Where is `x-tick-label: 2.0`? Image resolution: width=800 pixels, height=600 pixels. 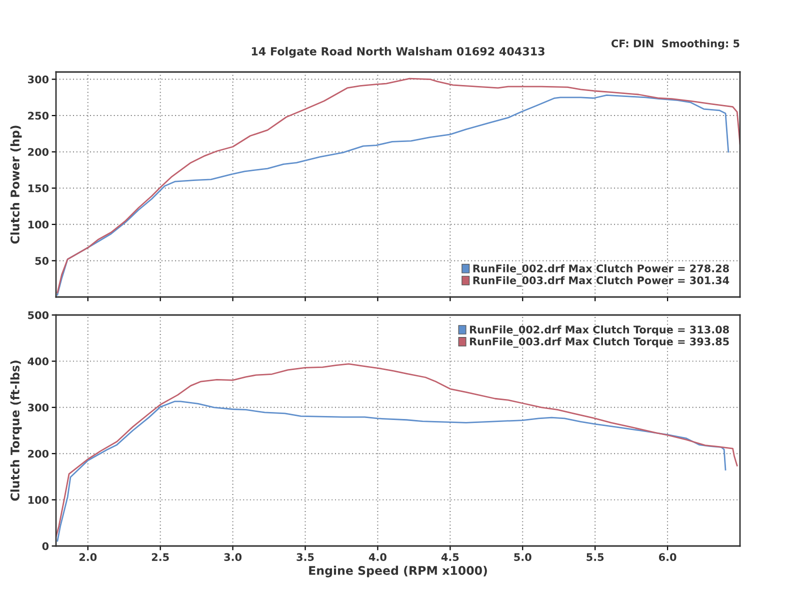 x-tick-label: 2.0 is located at coordinates (88, 557).